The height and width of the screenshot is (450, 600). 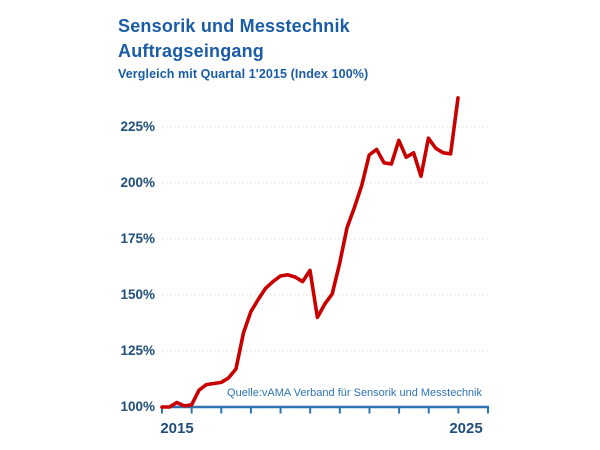 What do you see at coordinates (137, 126) in the screenshot?
I see `y-axis-label: 225%` at bounding box center [137, 126].